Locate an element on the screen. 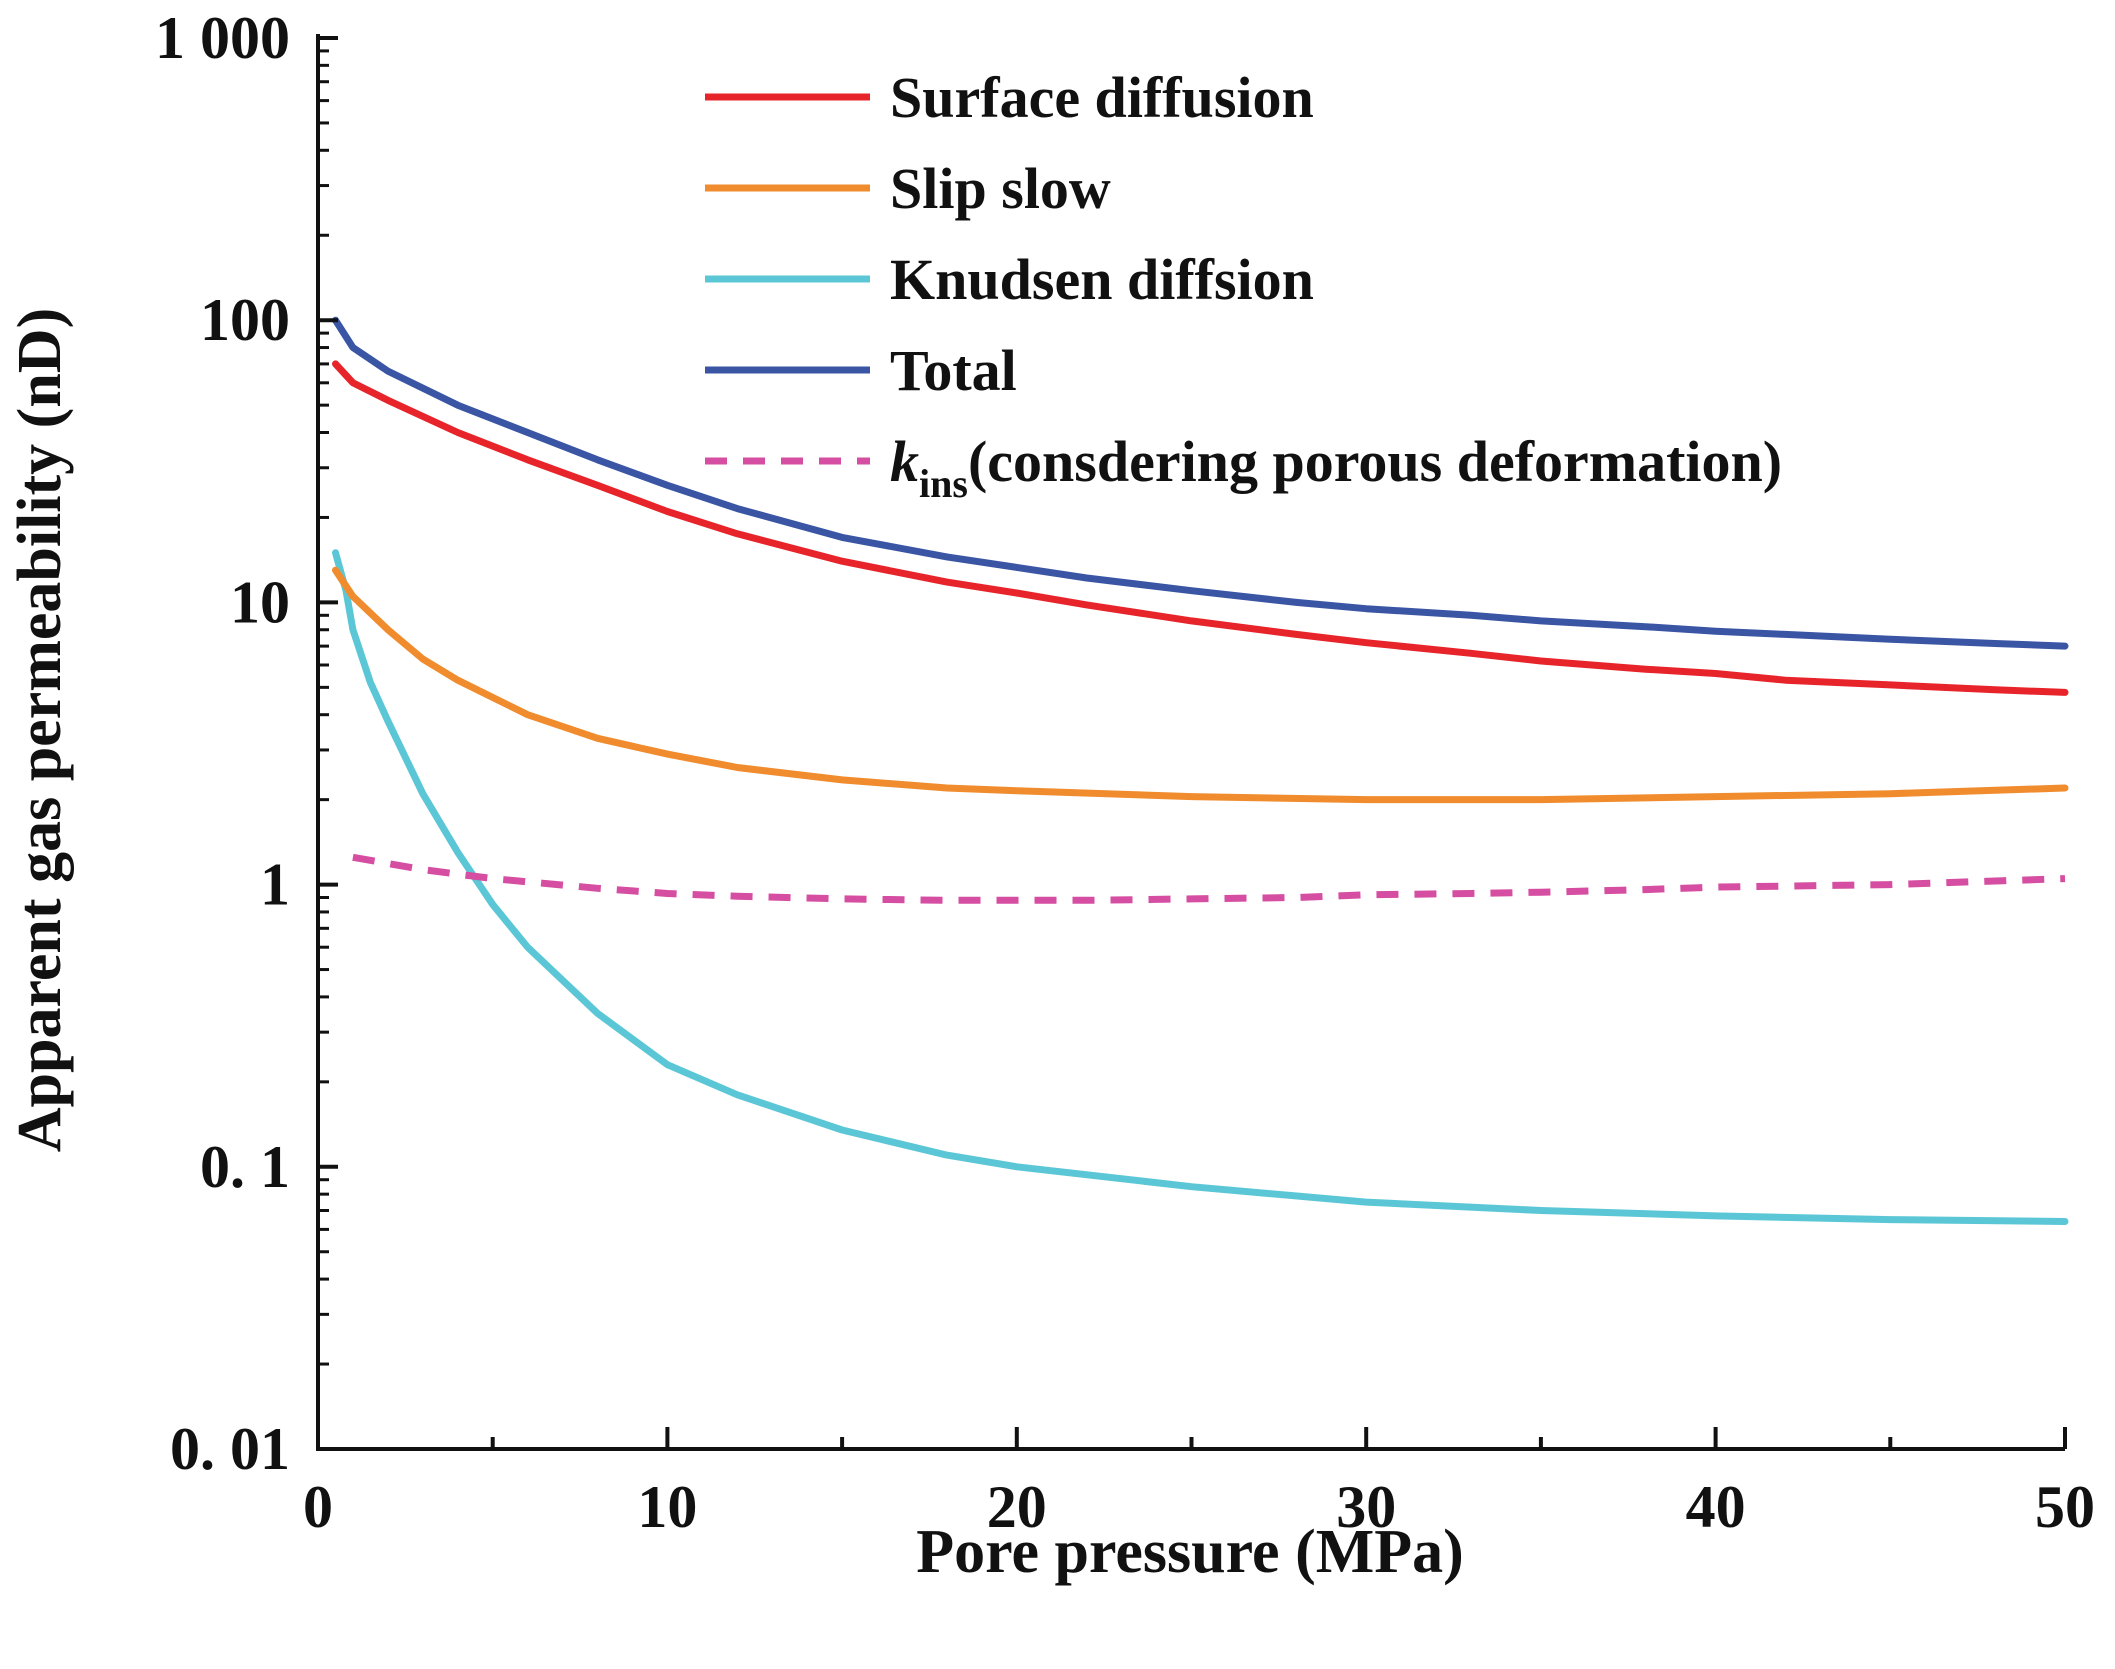 The height and width of the screenshot is (1669, 2115). y-axis-title: Apparent gas permeability (nD) is located at coordinates (40, 730).